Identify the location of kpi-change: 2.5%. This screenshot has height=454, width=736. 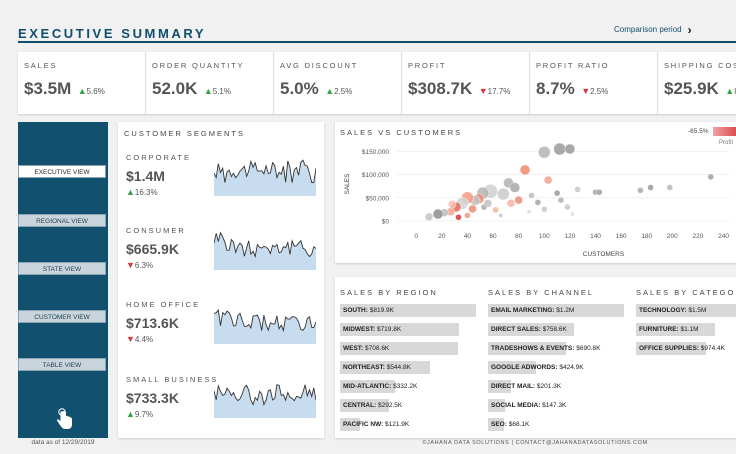
(599, 91).